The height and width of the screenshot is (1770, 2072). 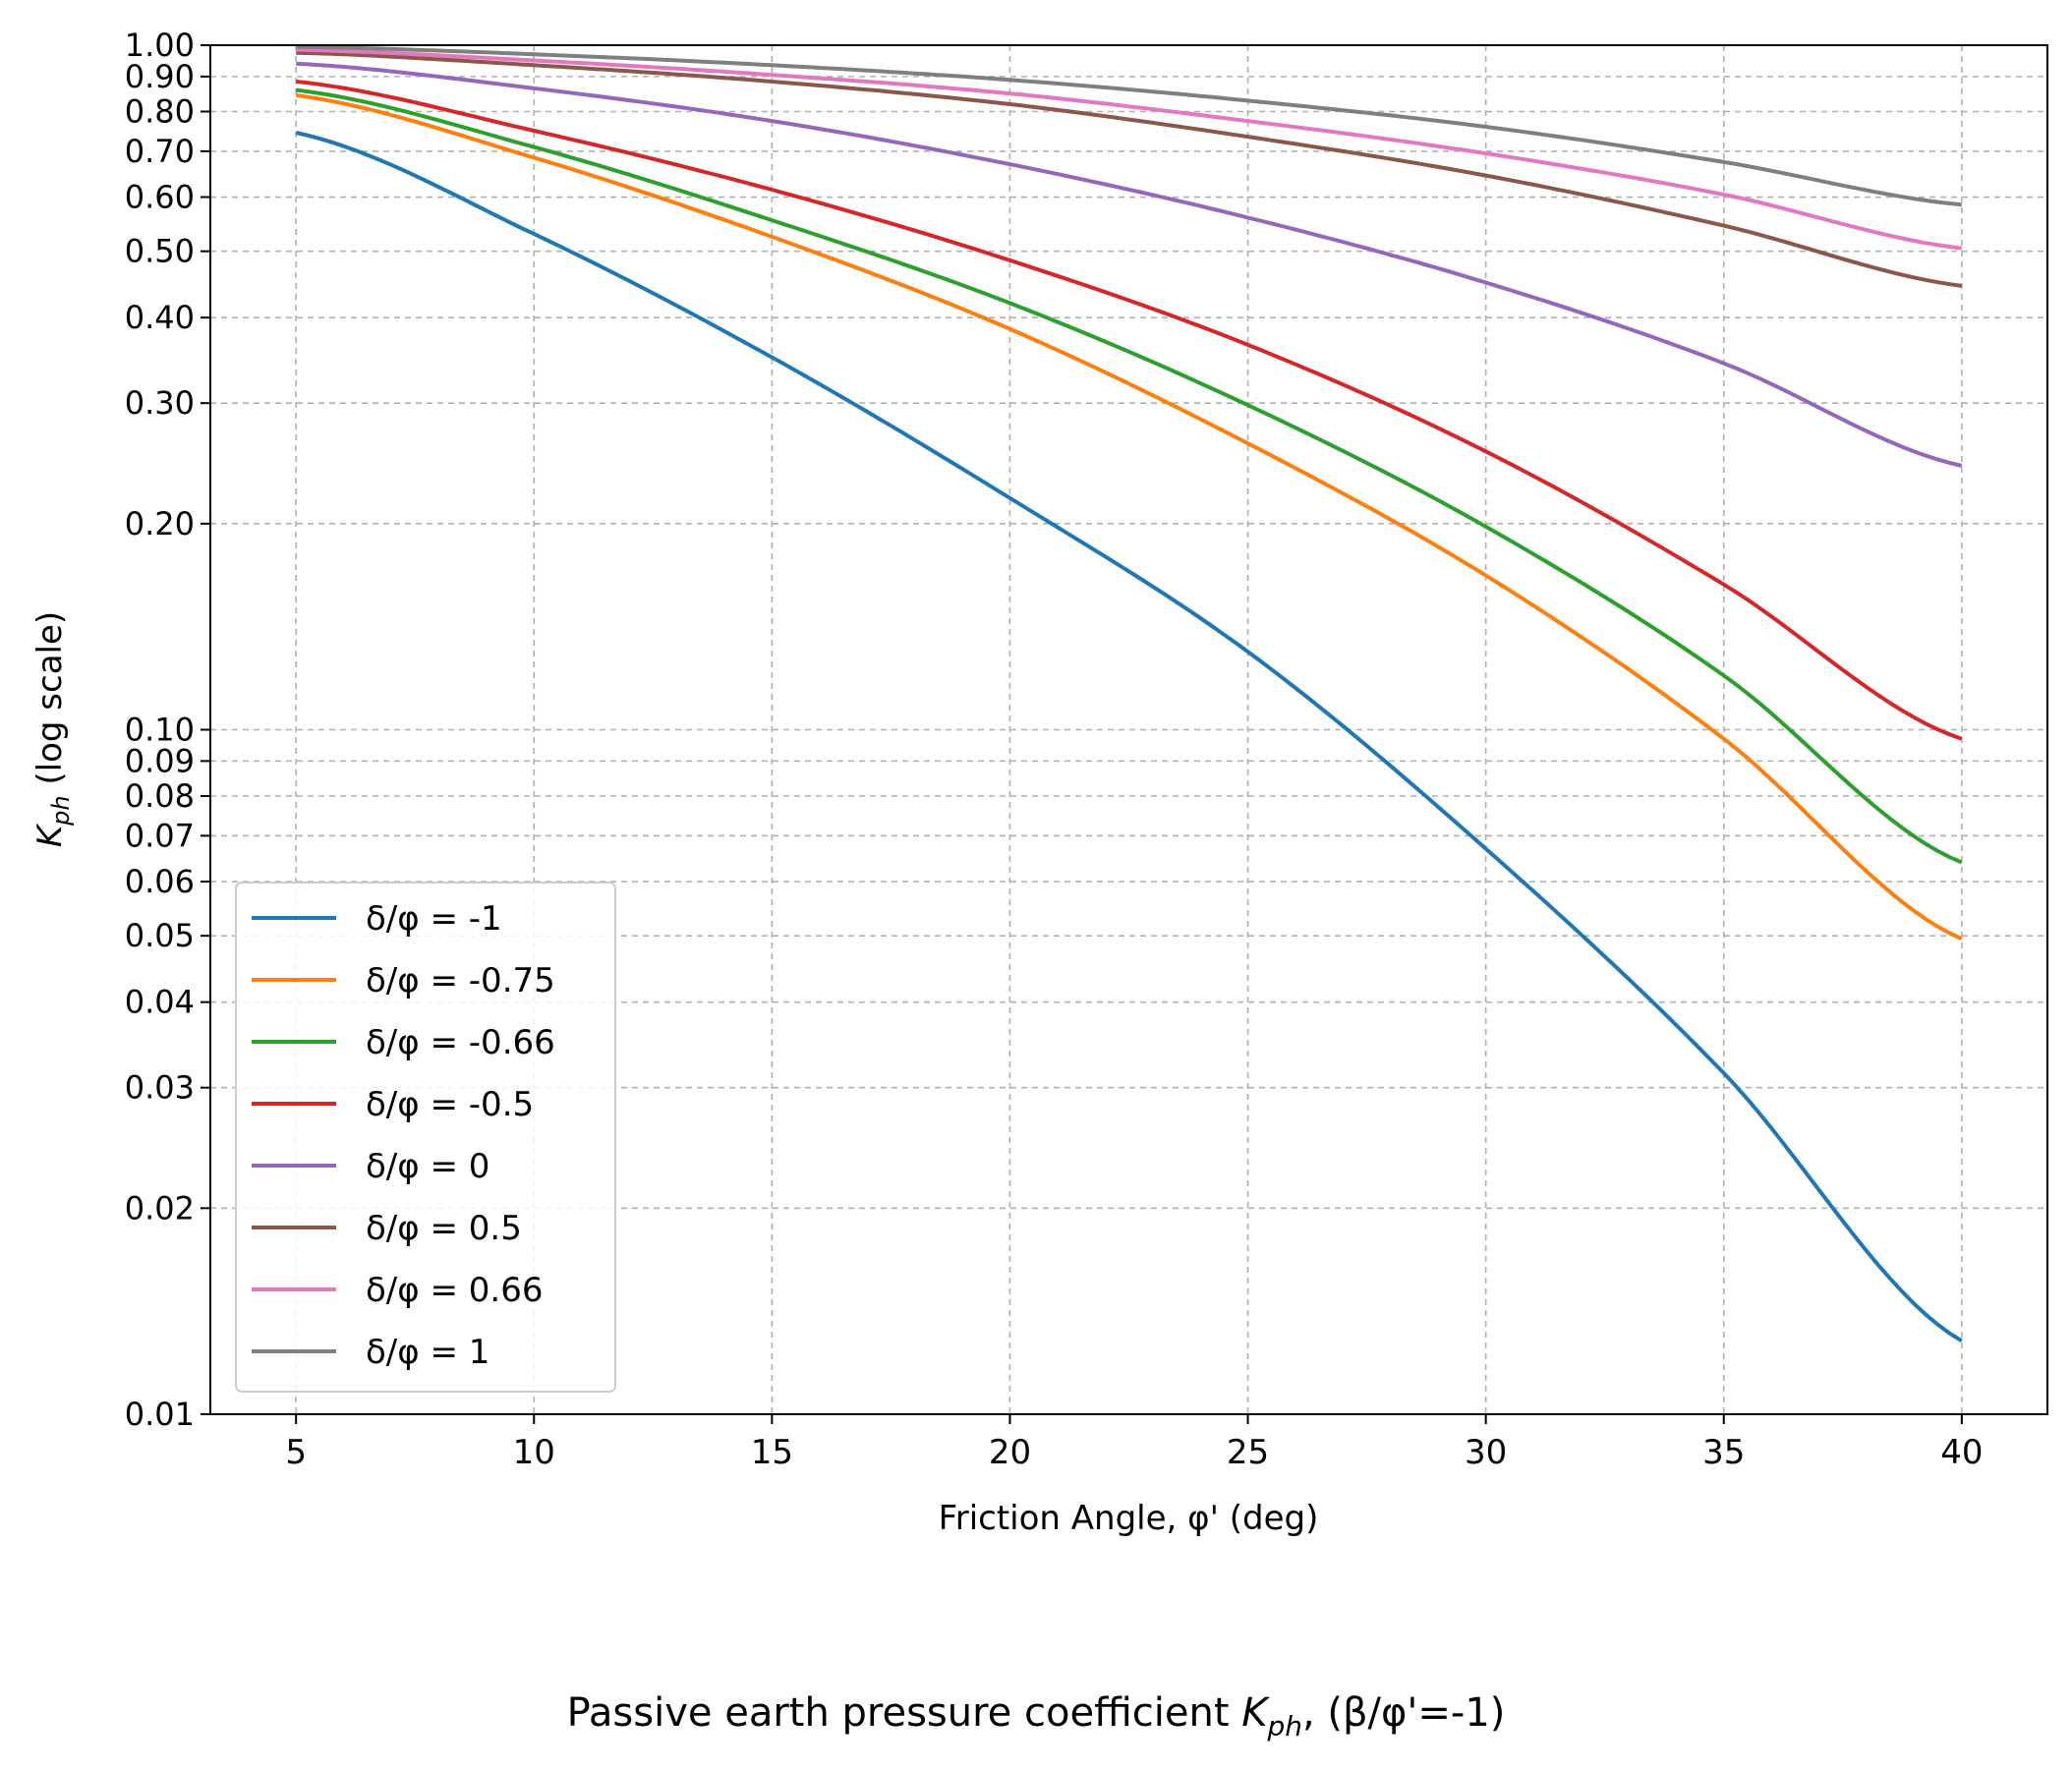 What do you see at coordinates (1248, 1452) in the screenshot?
I see `x-tick-label: 25` at bounding box center [1248, 1452].